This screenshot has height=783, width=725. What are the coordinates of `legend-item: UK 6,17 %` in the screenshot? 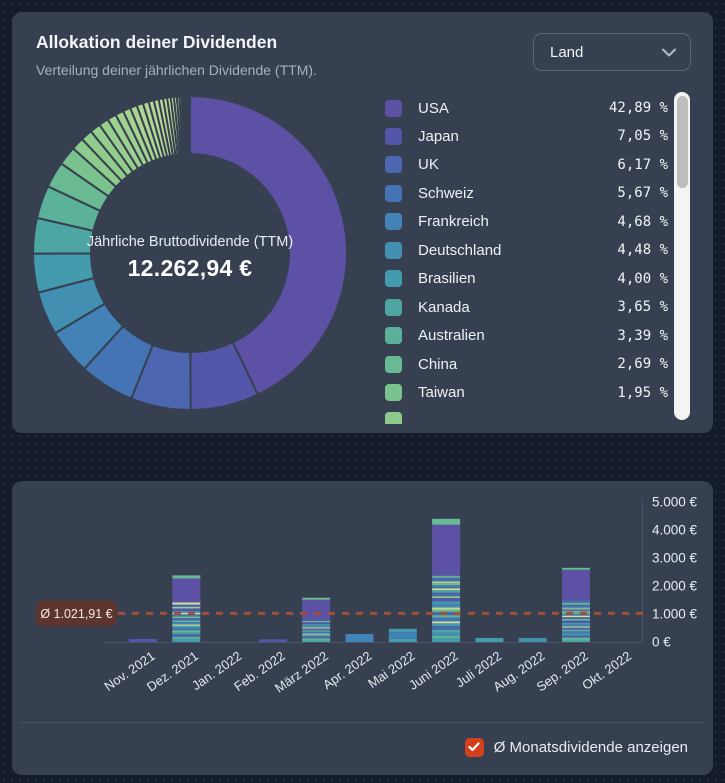 It's located at (526, 165).